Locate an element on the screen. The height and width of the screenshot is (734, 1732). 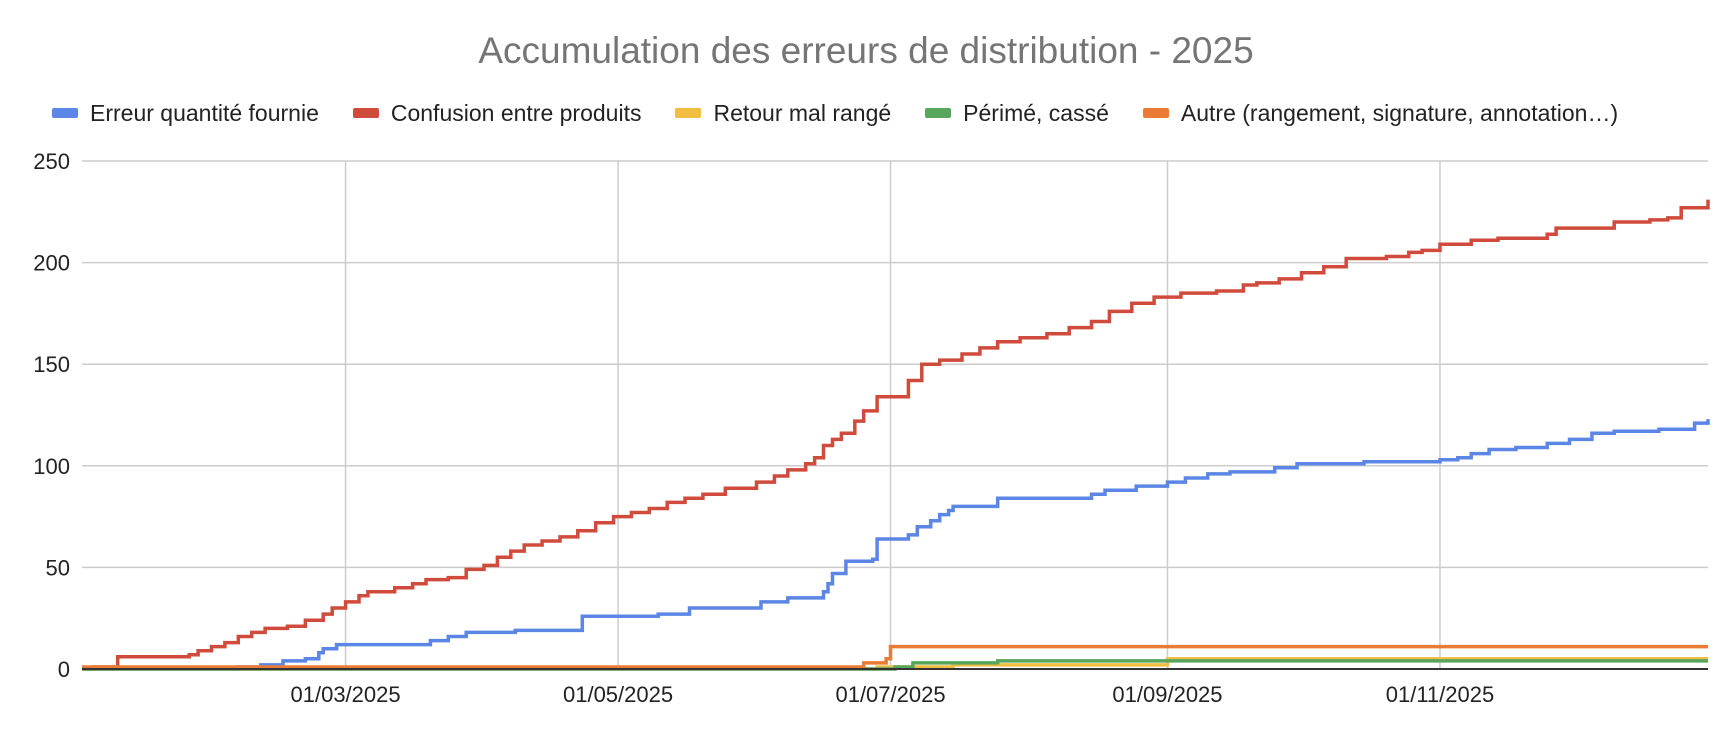
legend-item: Erreur quantité fournie is located at coordinates (185, 113).